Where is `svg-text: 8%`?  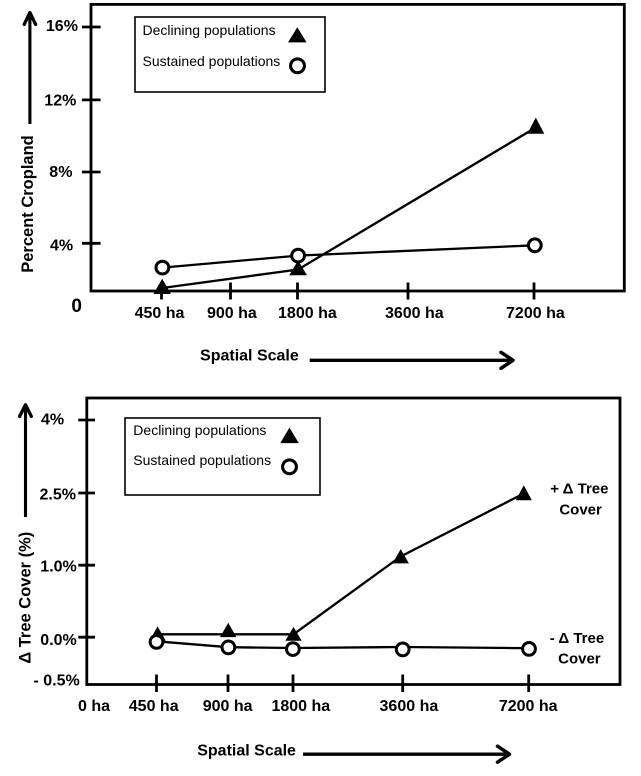 svg-text: 8% is located at coordinates (60, 172).